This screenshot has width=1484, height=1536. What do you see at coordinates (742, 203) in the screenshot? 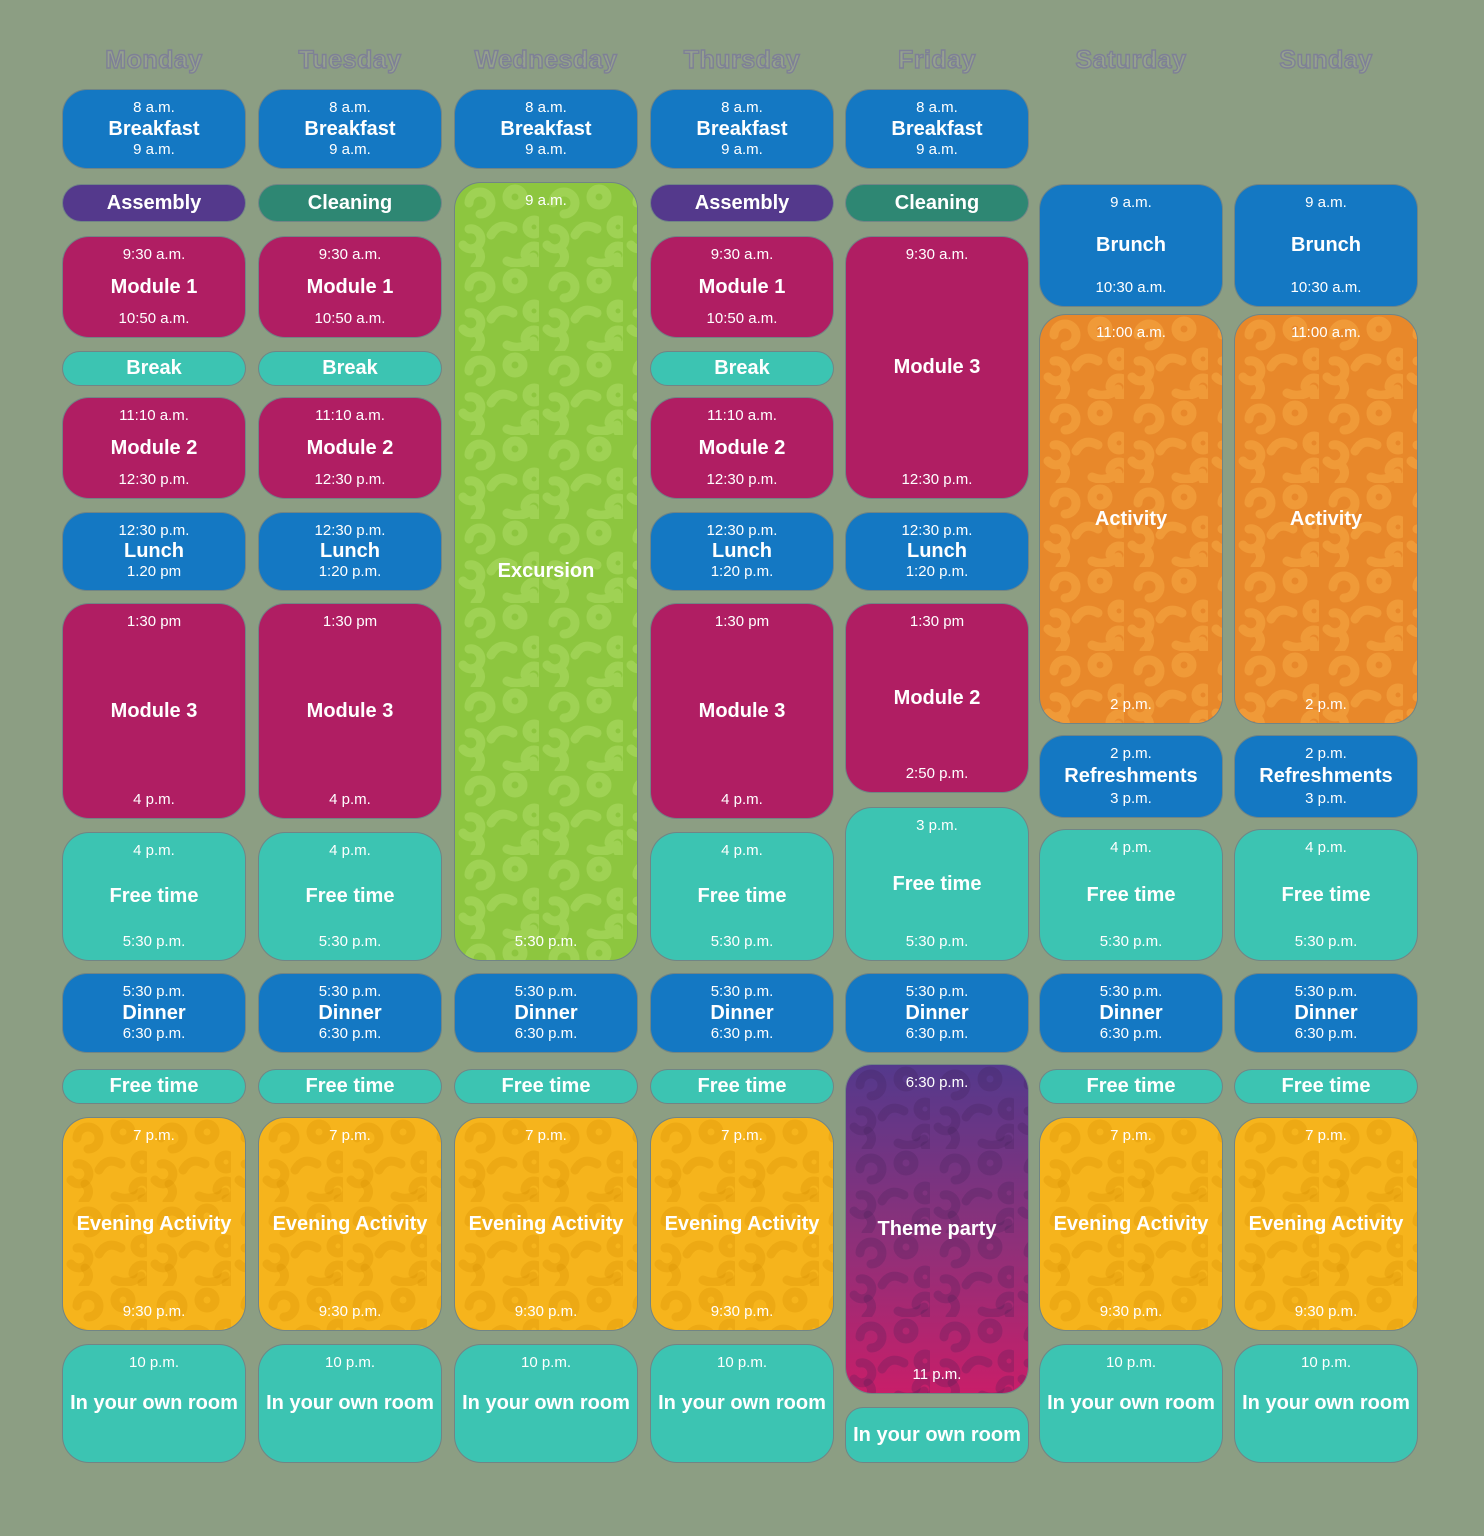
I see `schedule-block-assembly: Assembly` at bounding box center [742, 203].